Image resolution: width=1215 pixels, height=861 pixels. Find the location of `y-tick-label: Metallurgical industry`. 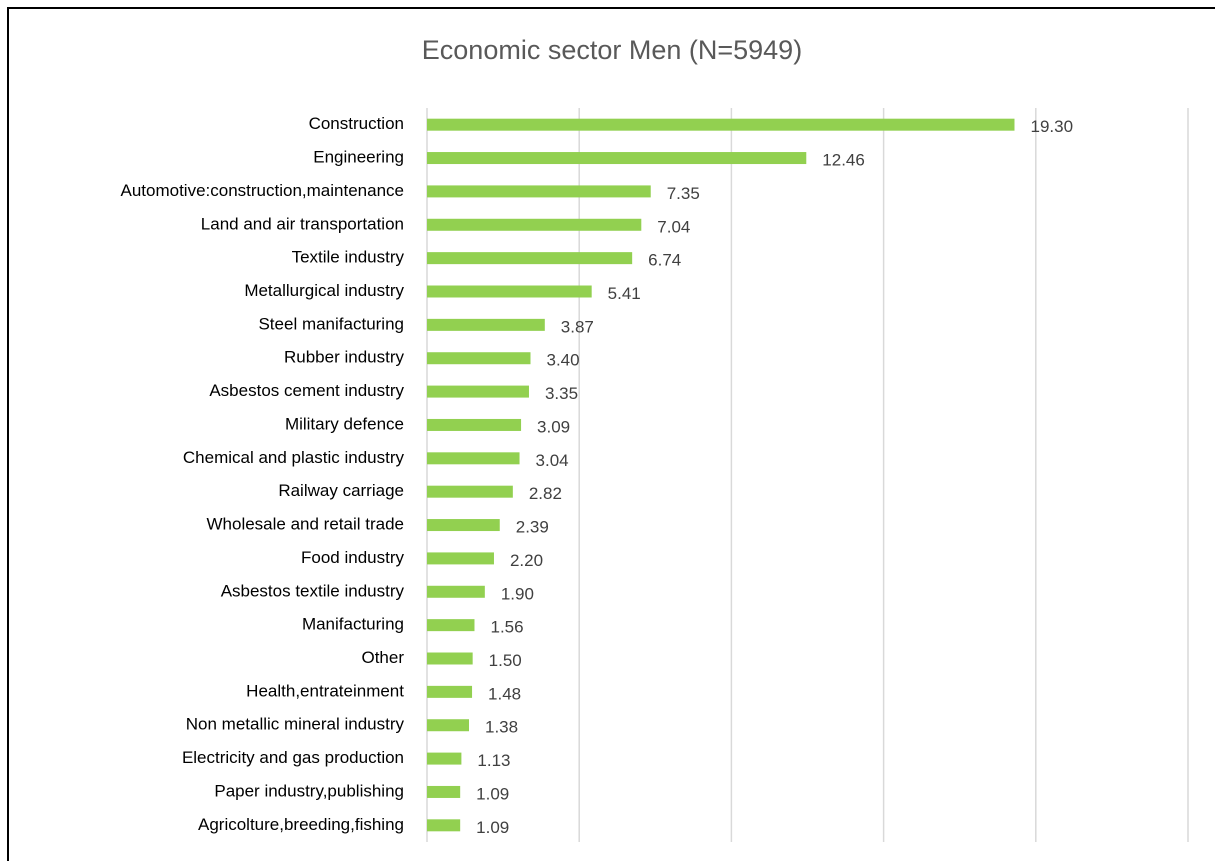

y-tick-label: Metallurgical industry is located at coordinates (324, 290).